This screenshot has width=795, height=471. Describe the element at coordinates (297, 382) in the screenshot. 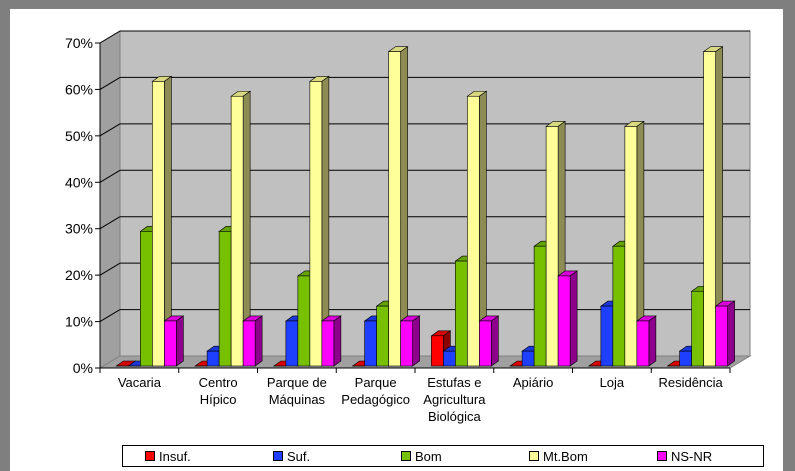

I see `x-tick-label: Parque de` at that location.